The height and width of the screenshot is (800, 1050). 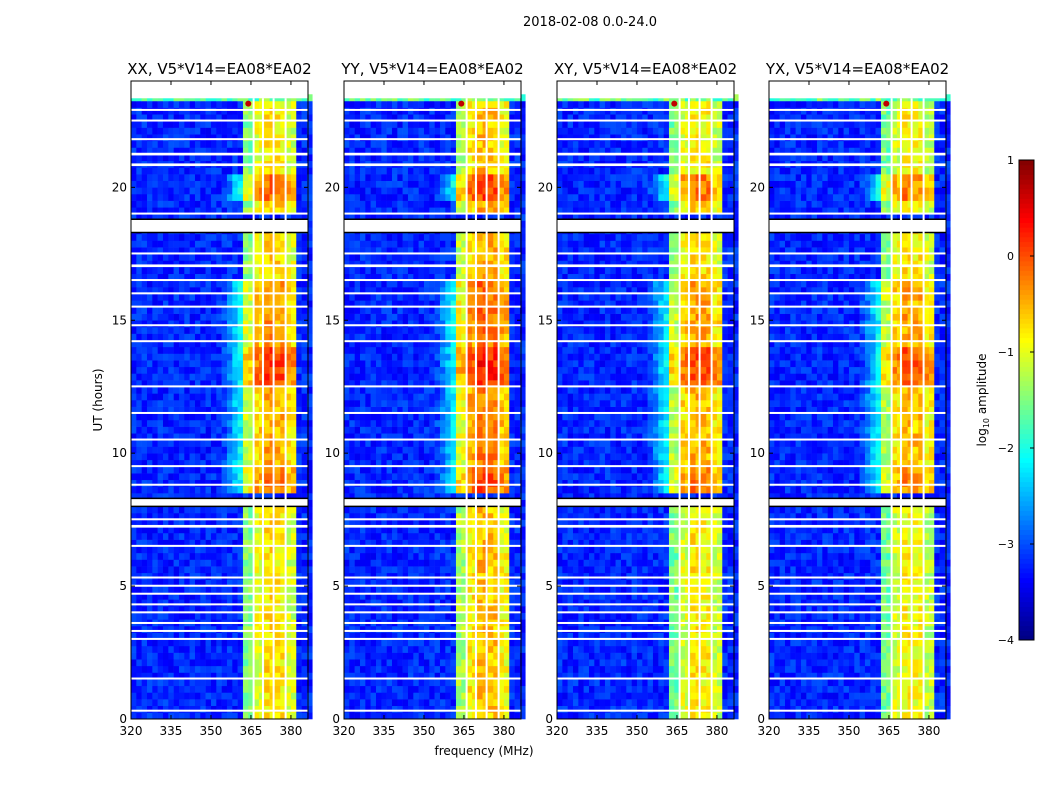 What do you see at coordinates (253, 408) in the screenshot?
I see `flagged-channel` at bounding box center [253, 408].